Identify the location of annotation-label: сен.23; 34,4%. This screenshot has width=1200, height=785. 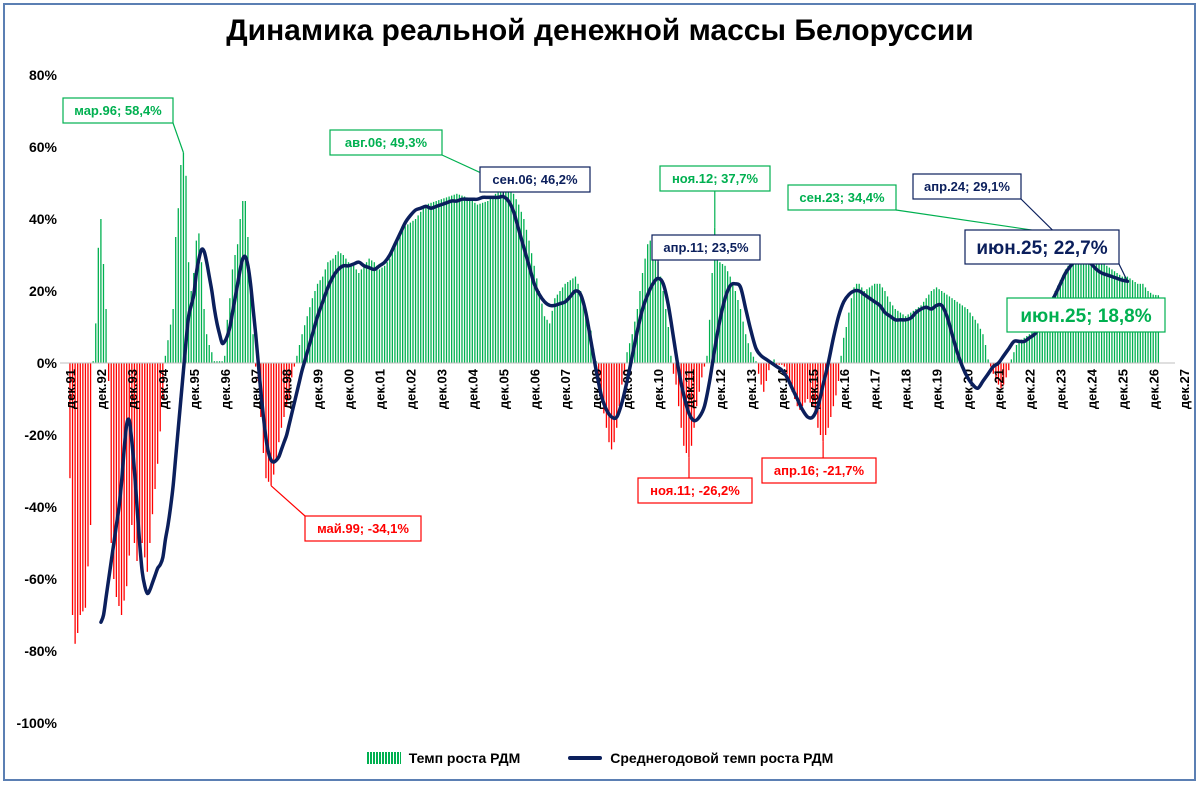
(842, 197).